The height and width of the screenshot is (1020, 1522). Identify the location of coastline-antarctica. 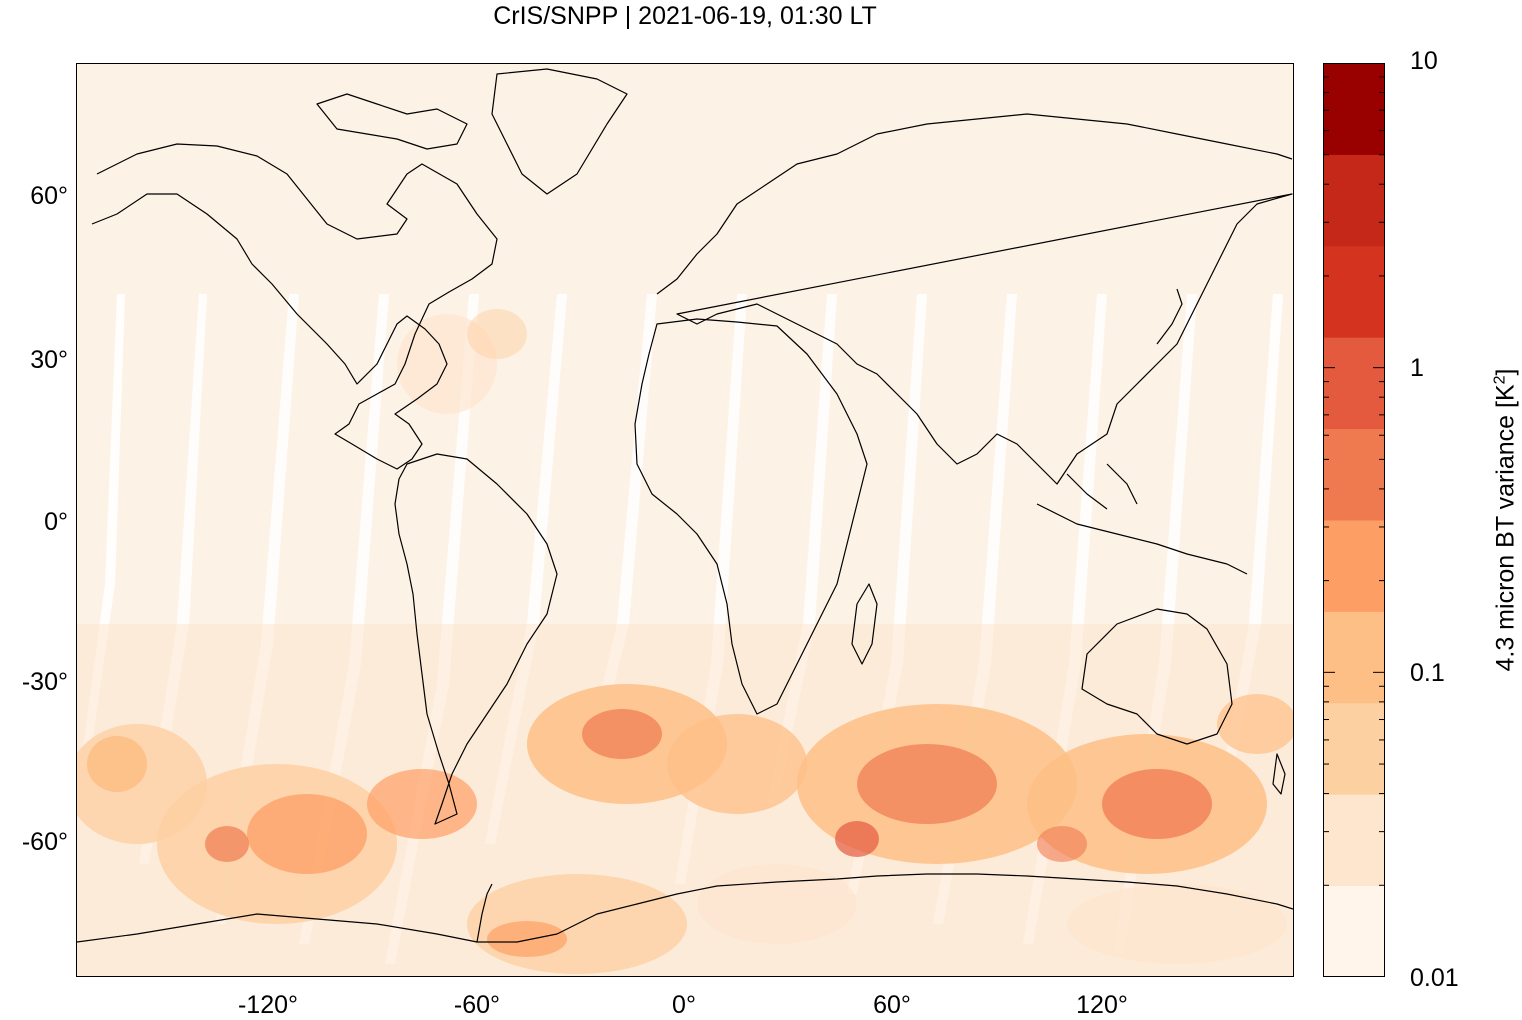
(685, 908).